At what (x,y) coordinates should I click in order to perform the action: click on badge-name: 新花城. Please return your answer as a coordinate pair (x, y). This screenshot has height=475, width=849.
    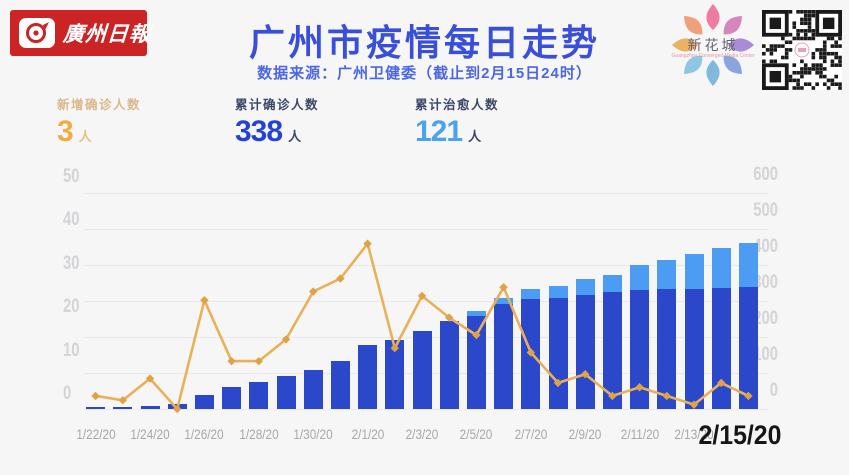
    Looking at the image, I should click on (713, 46).